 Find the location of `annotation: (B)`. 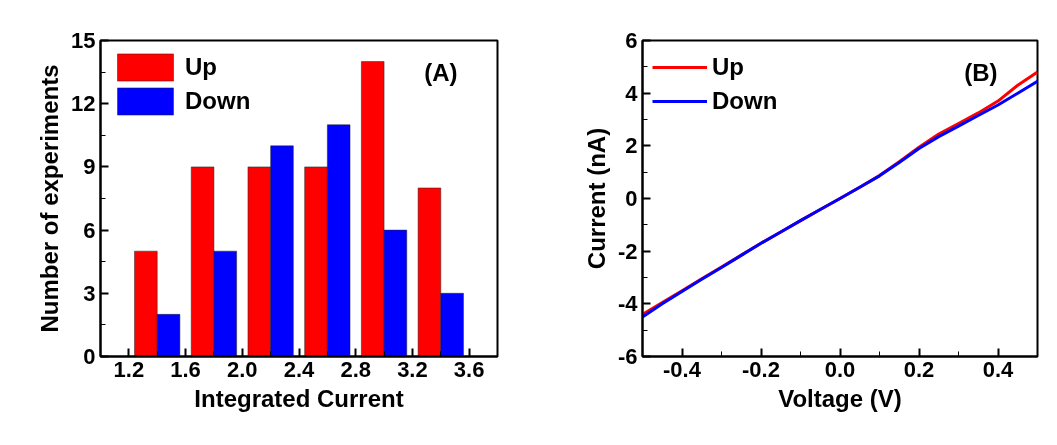

annotation: (B) is located at coordinates (981, 72).